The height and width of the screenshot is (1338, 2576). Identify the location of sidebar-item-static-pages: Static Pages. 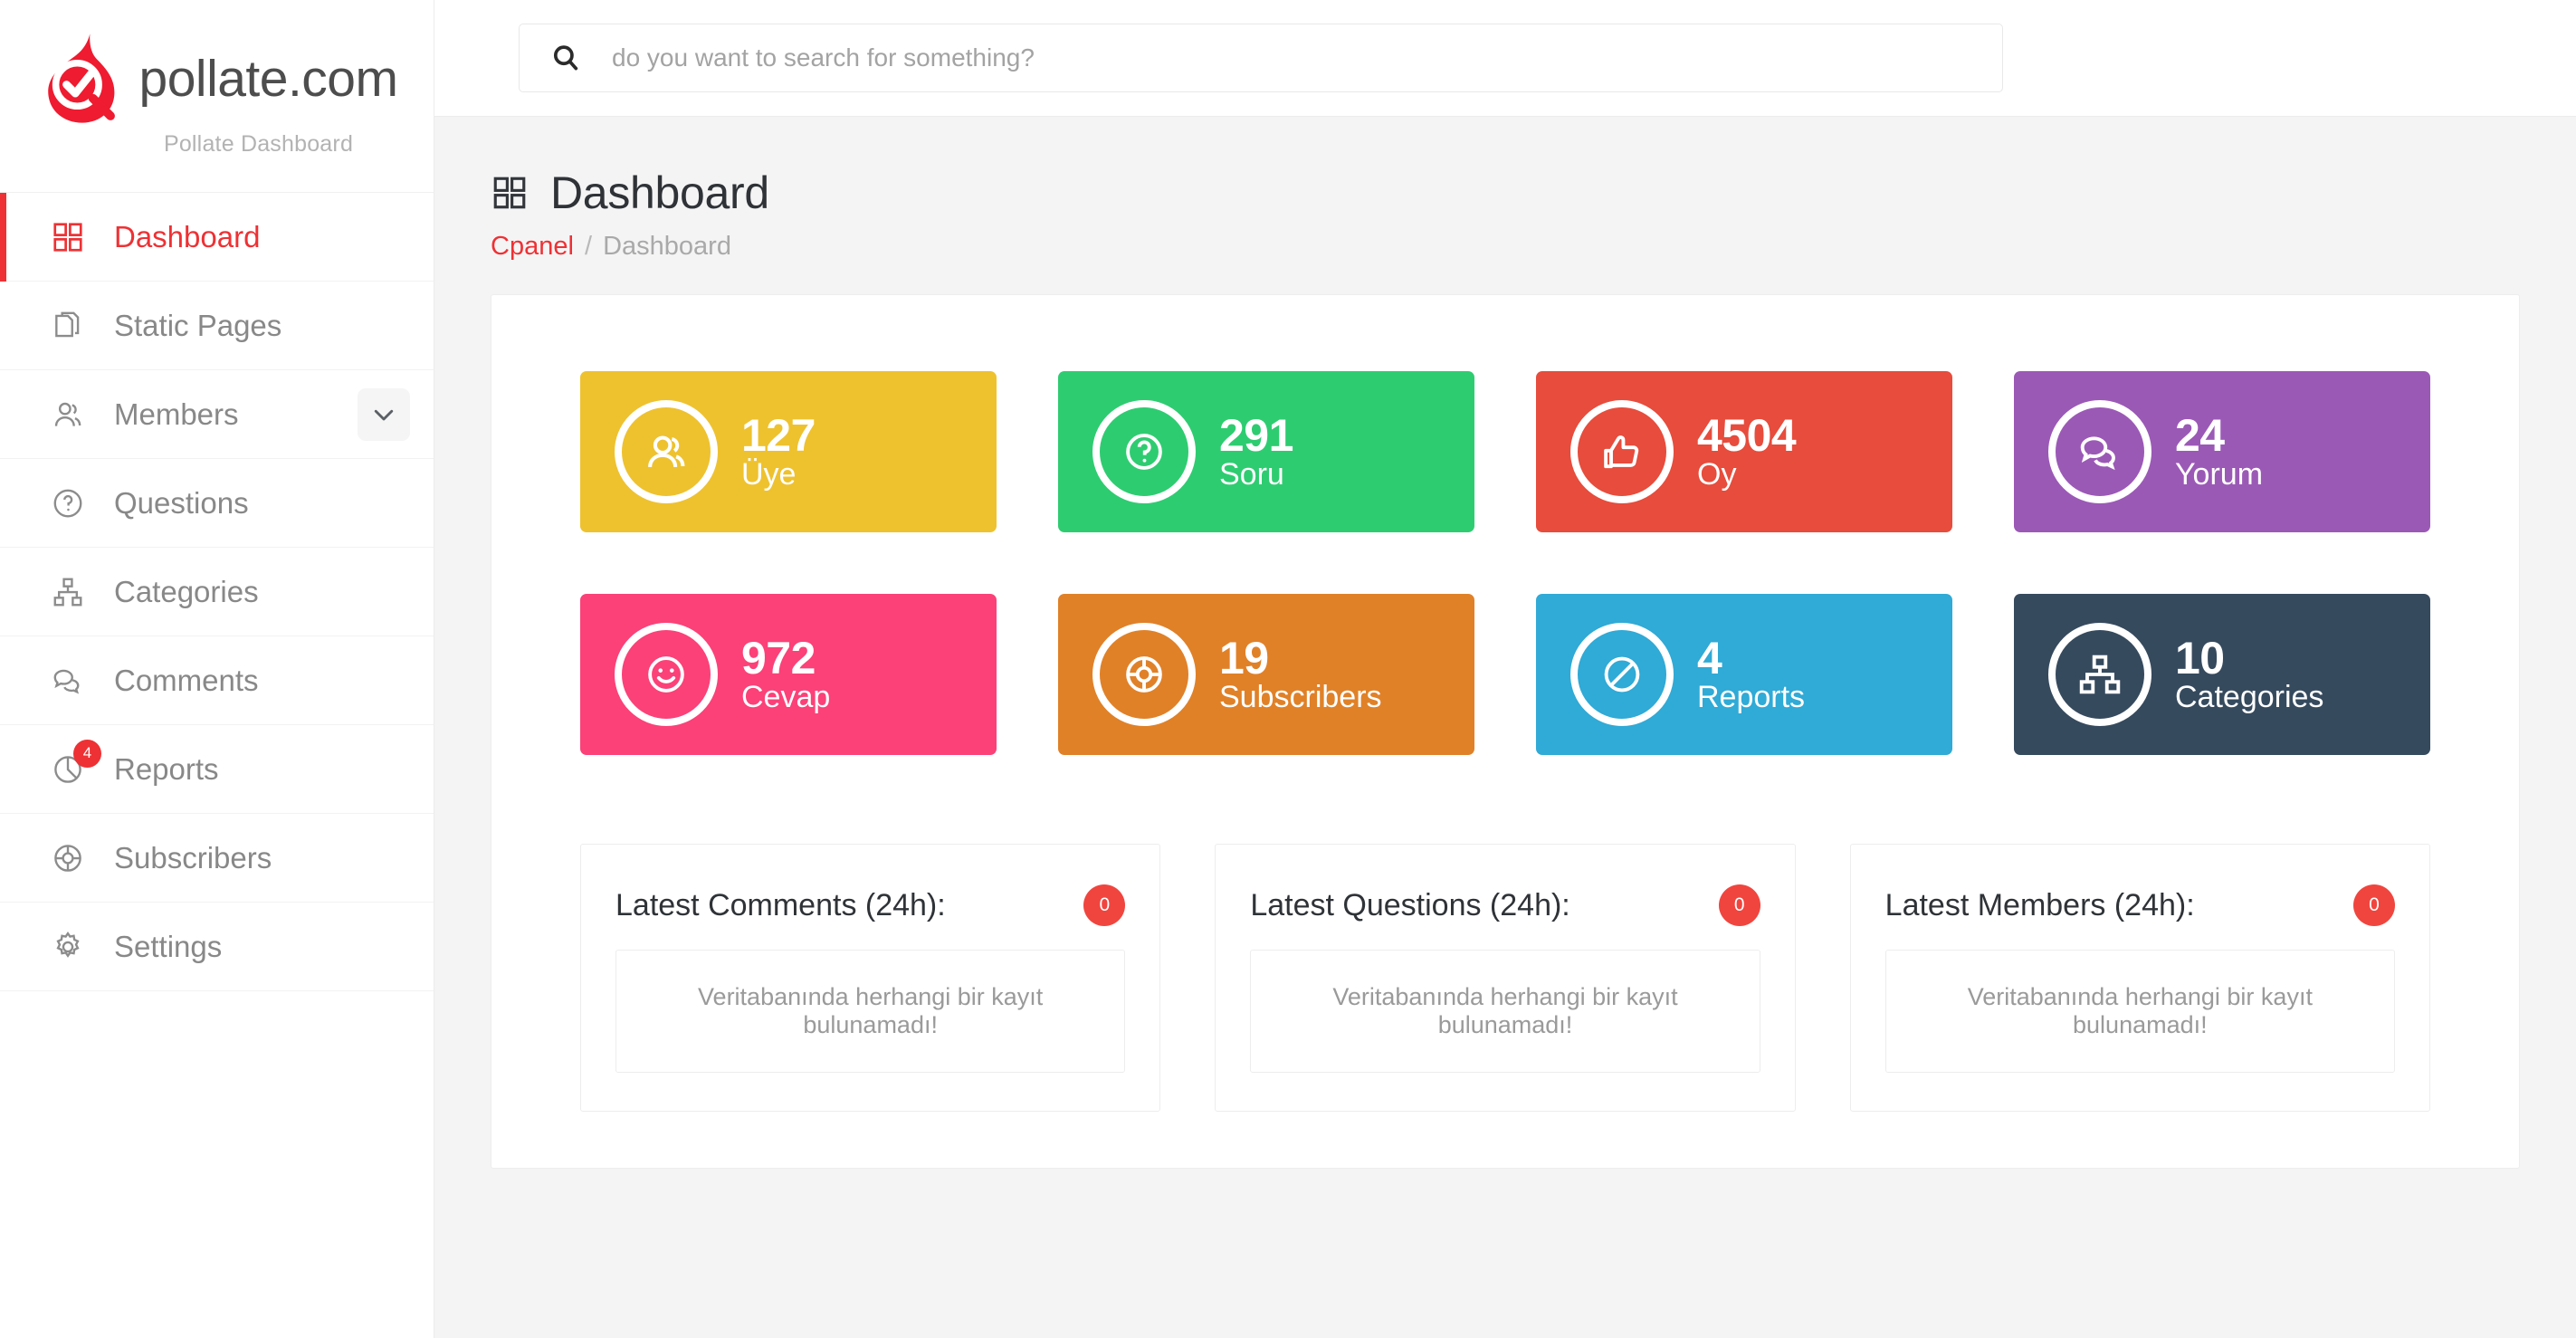
(217, 326).